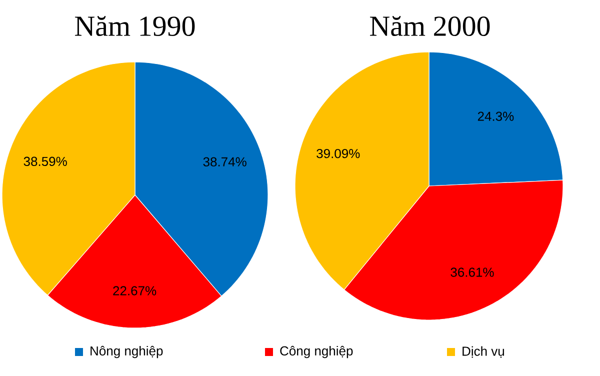 The height and width of the screenshot is (376, 600). What do you see at coordinates (472, 272) in the screenshot?
I see `data-label: 36.61%` at bounding box center [472, 272].